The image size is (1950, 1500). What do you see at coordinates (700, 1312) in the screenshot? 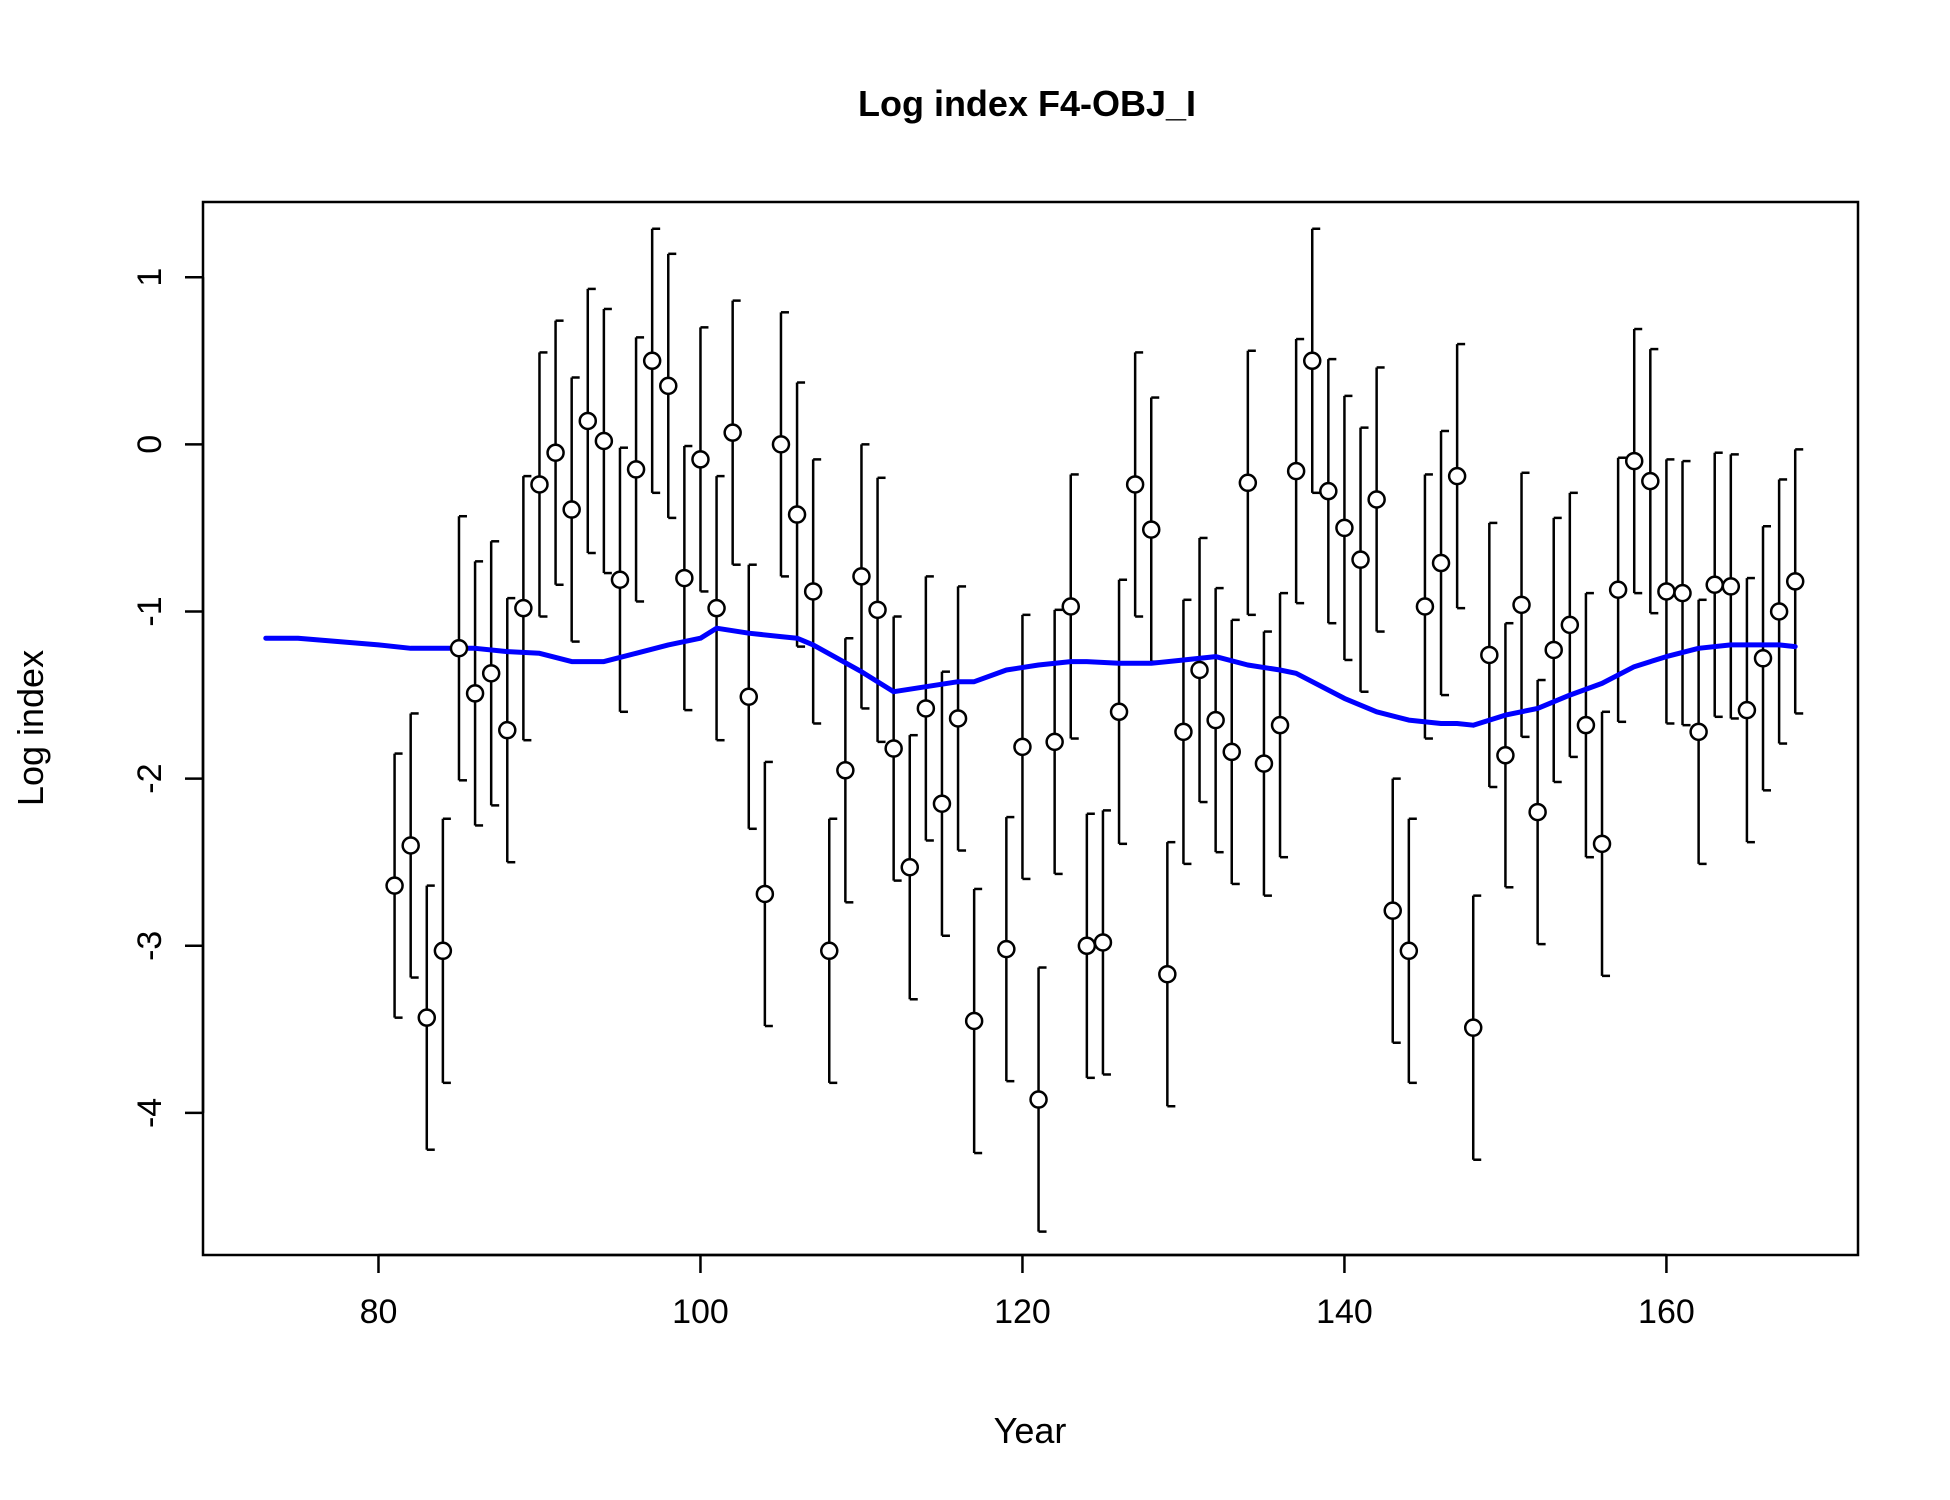
I see `x-tick-label: 100` at bounding box center [700, 1312].